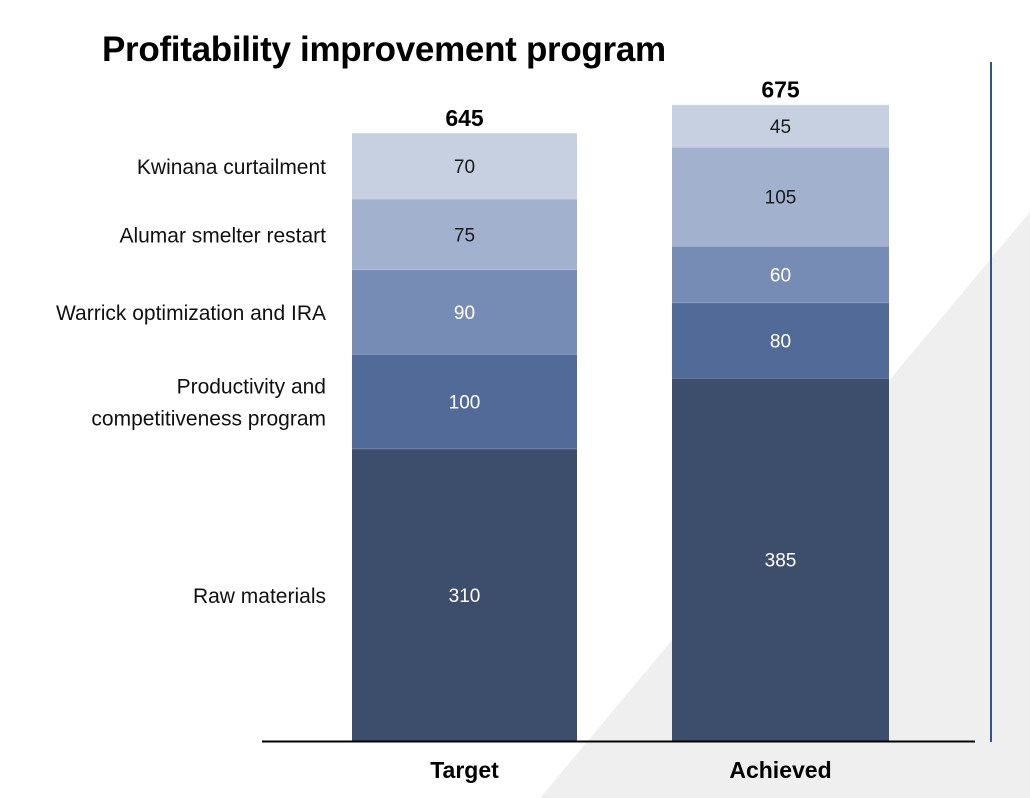 The height and width of the screenshot is (798, 1030). I want to click on bar-segment-target-kwinana-curtailment, so click(464, 166).